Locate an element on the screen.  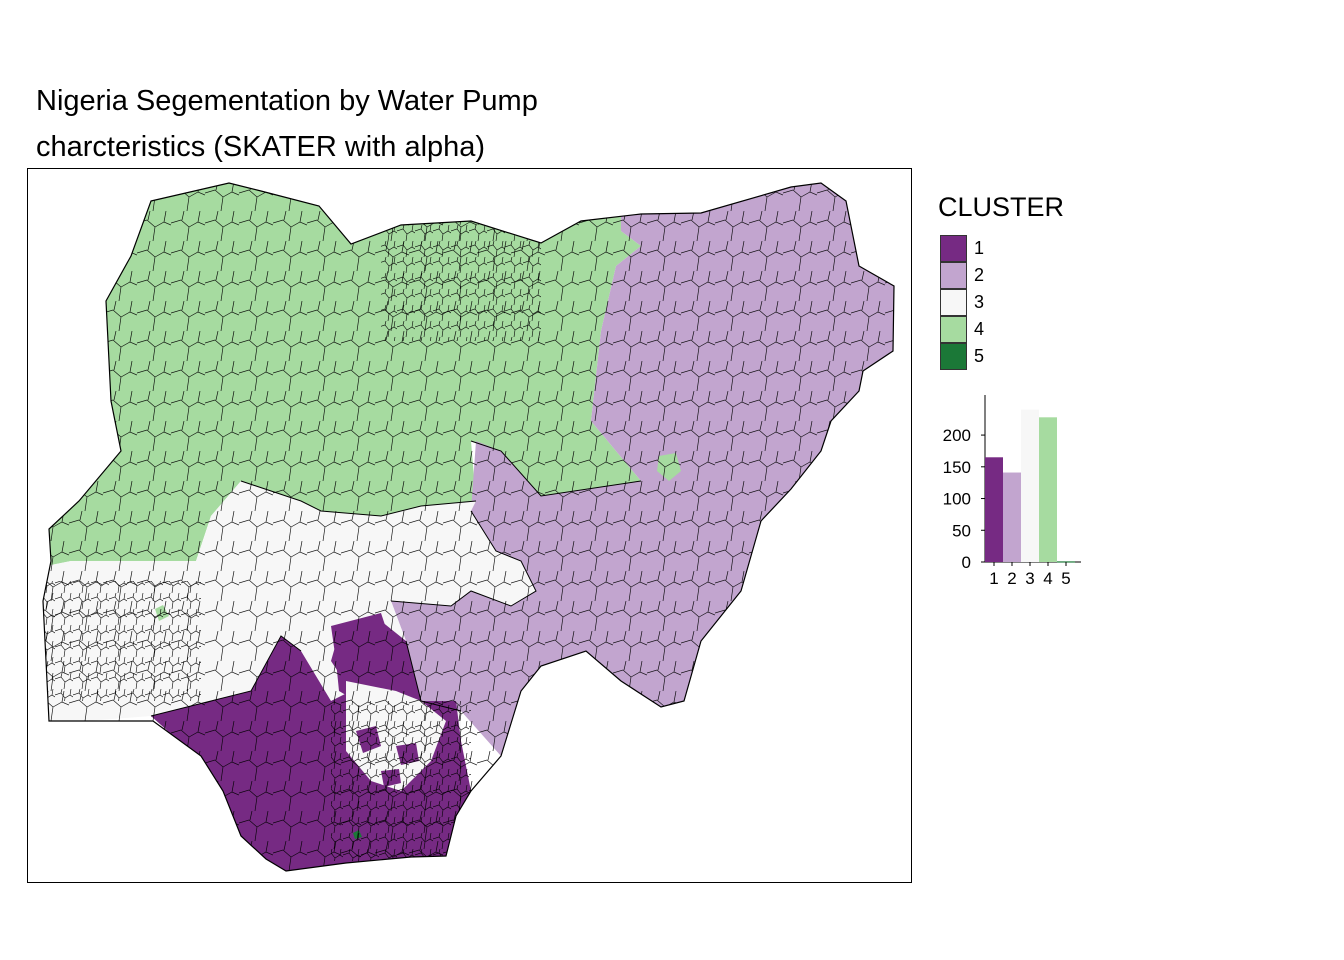
y-tick-label: 100 is located at coordinates (957, 499).